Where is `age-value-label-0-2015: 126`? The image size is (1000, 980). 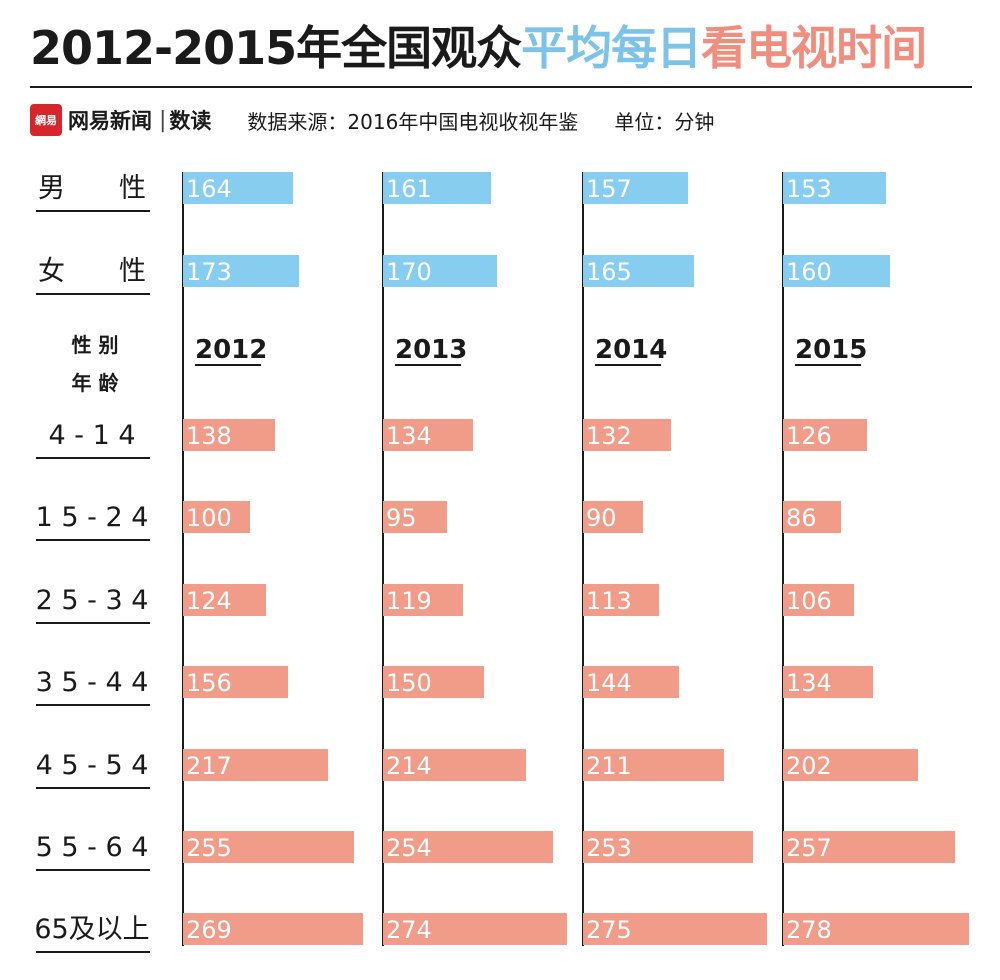 age-value-label-0-2015: 126 is located at coordinates (809, 436).